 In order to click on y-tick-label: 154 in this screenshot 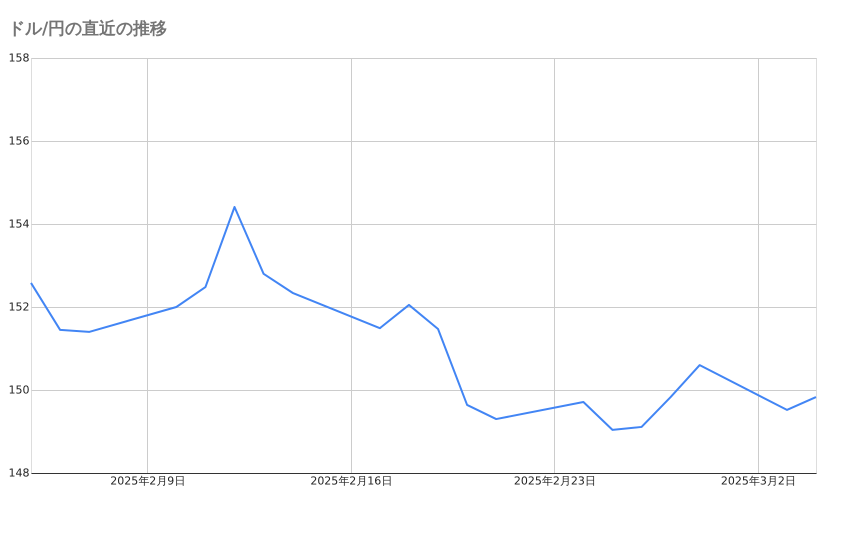, I will do `click(19, 224)`.